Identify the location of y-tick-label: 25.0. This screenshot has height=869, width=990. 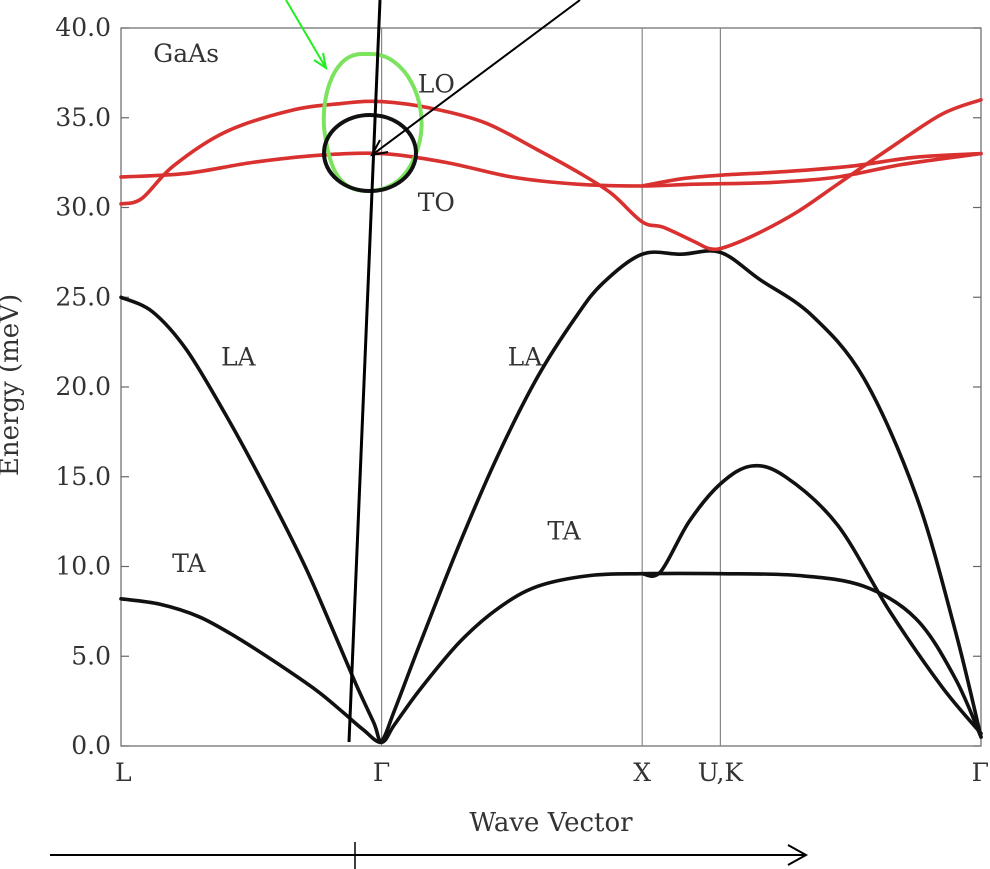
(83, 296).